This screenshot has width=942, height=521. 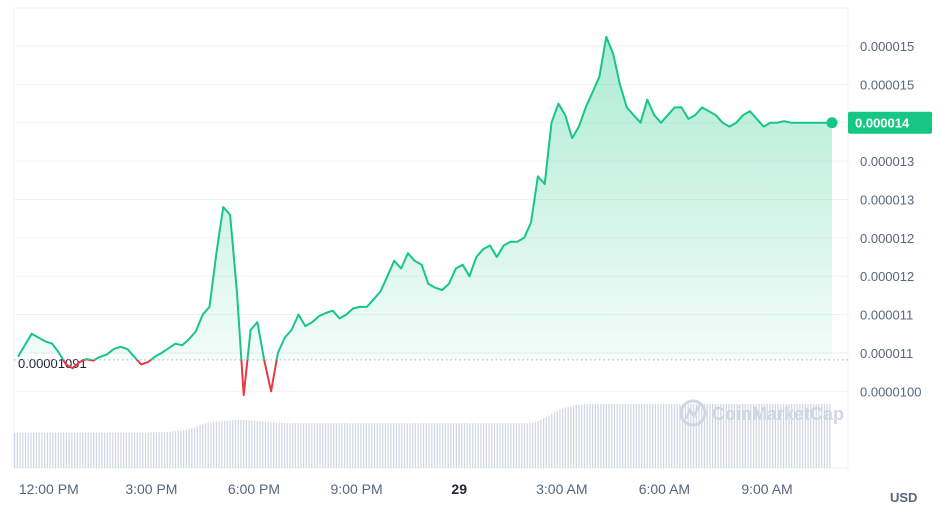 I want to click on x-tick-label-5: 3:00 AM, so click(x=561, y=489).